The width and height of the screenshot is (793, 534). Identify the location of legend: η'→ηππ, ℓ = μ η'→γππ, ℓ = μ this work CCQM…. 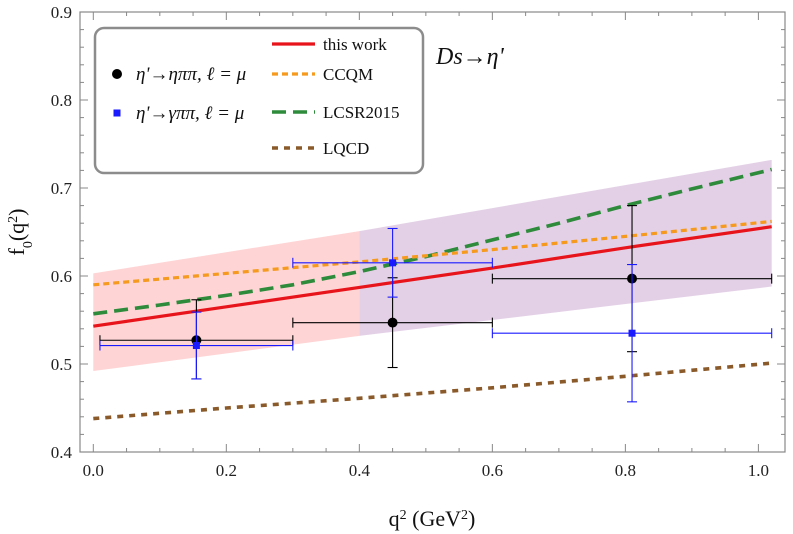
(259, 100).